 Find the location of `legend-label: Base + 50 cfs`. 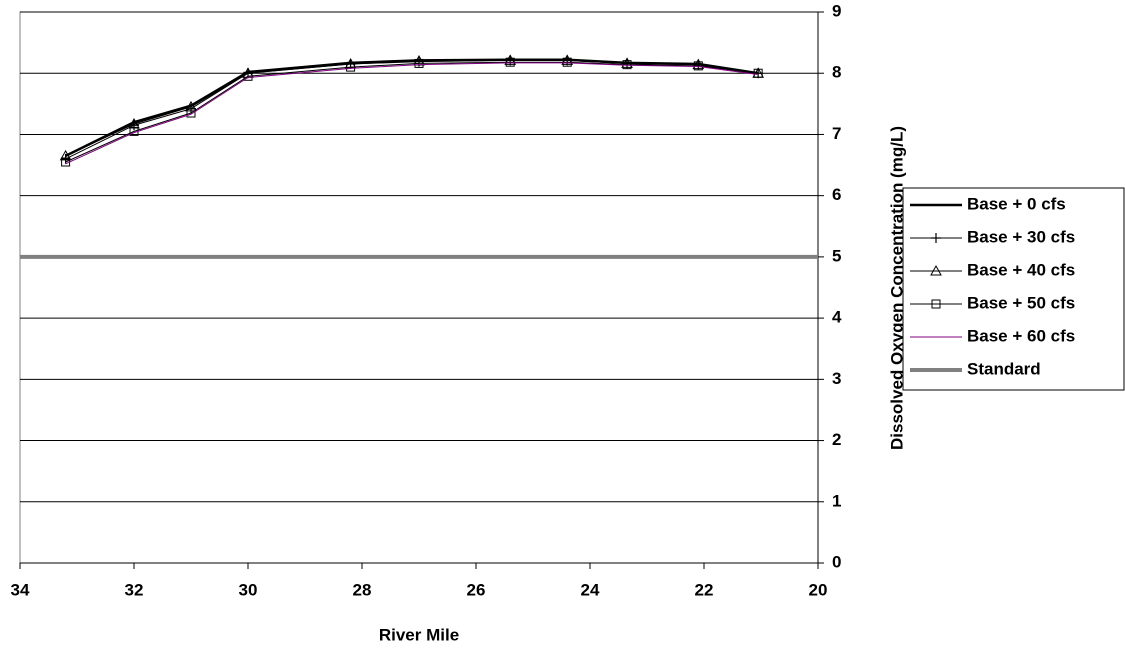

legend-label: Base + 50 cfs is located at coordinates (1021, 302).